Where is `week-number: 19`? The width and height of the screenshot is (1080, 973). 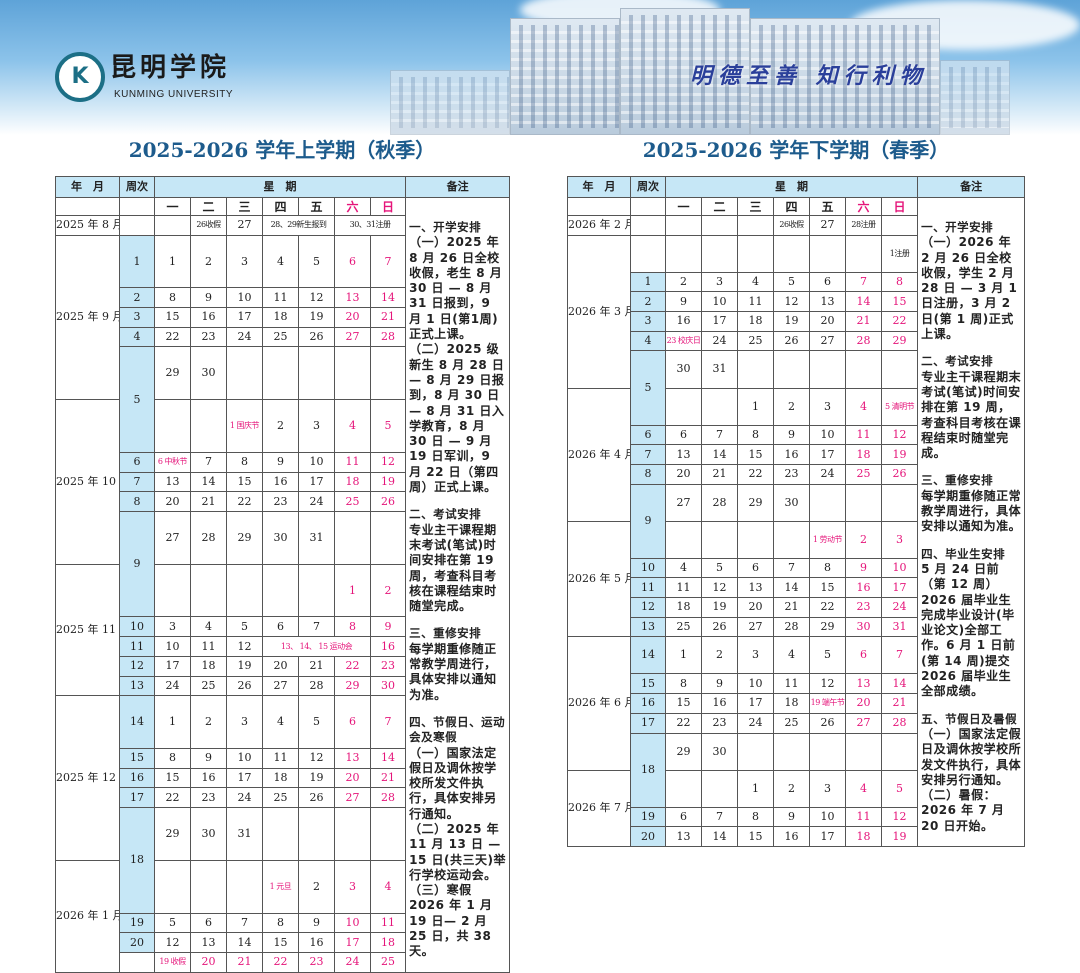 week-number: 19 is located at coordinates (648, 817).